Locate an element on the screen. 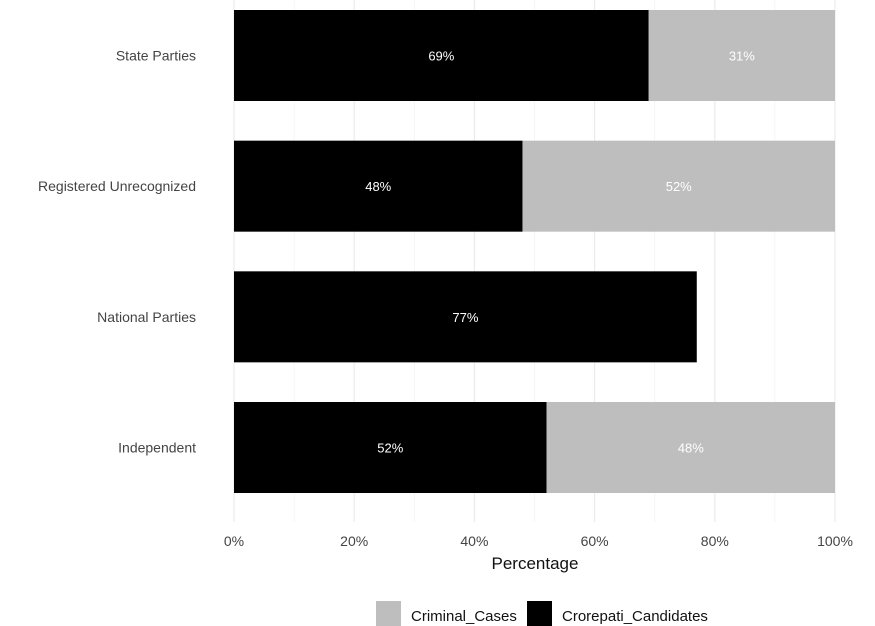  x-axis-title: Percentage is located at coordinates (535, 563).